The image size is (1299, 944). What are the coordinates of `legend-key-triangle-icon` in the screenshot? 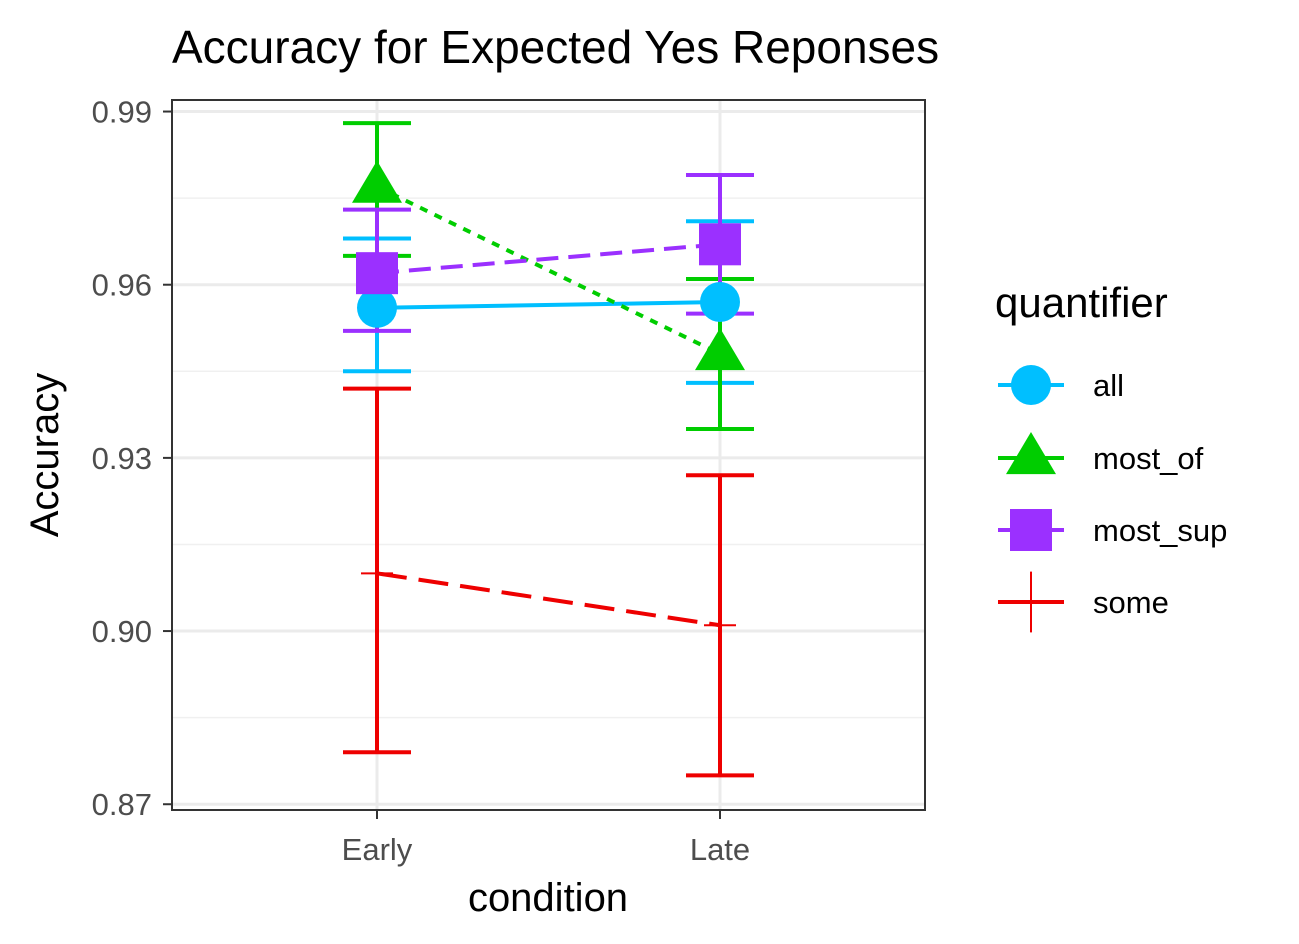 It's located at (1031, 453).